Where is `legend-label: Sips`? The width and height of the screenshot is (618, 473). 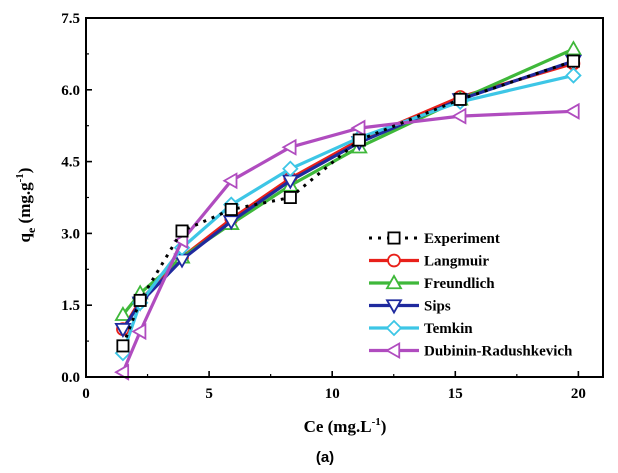
legend-label: Sips is located at coordinates (437, 307).